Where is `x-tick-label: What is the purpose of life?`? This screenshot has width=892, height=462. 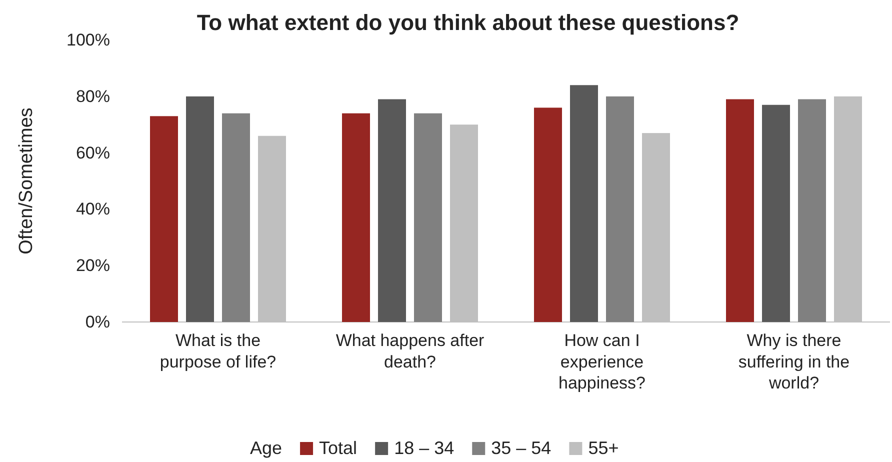 x-tick-label: What is the purpose of life? is located at coordinates (218, 351).